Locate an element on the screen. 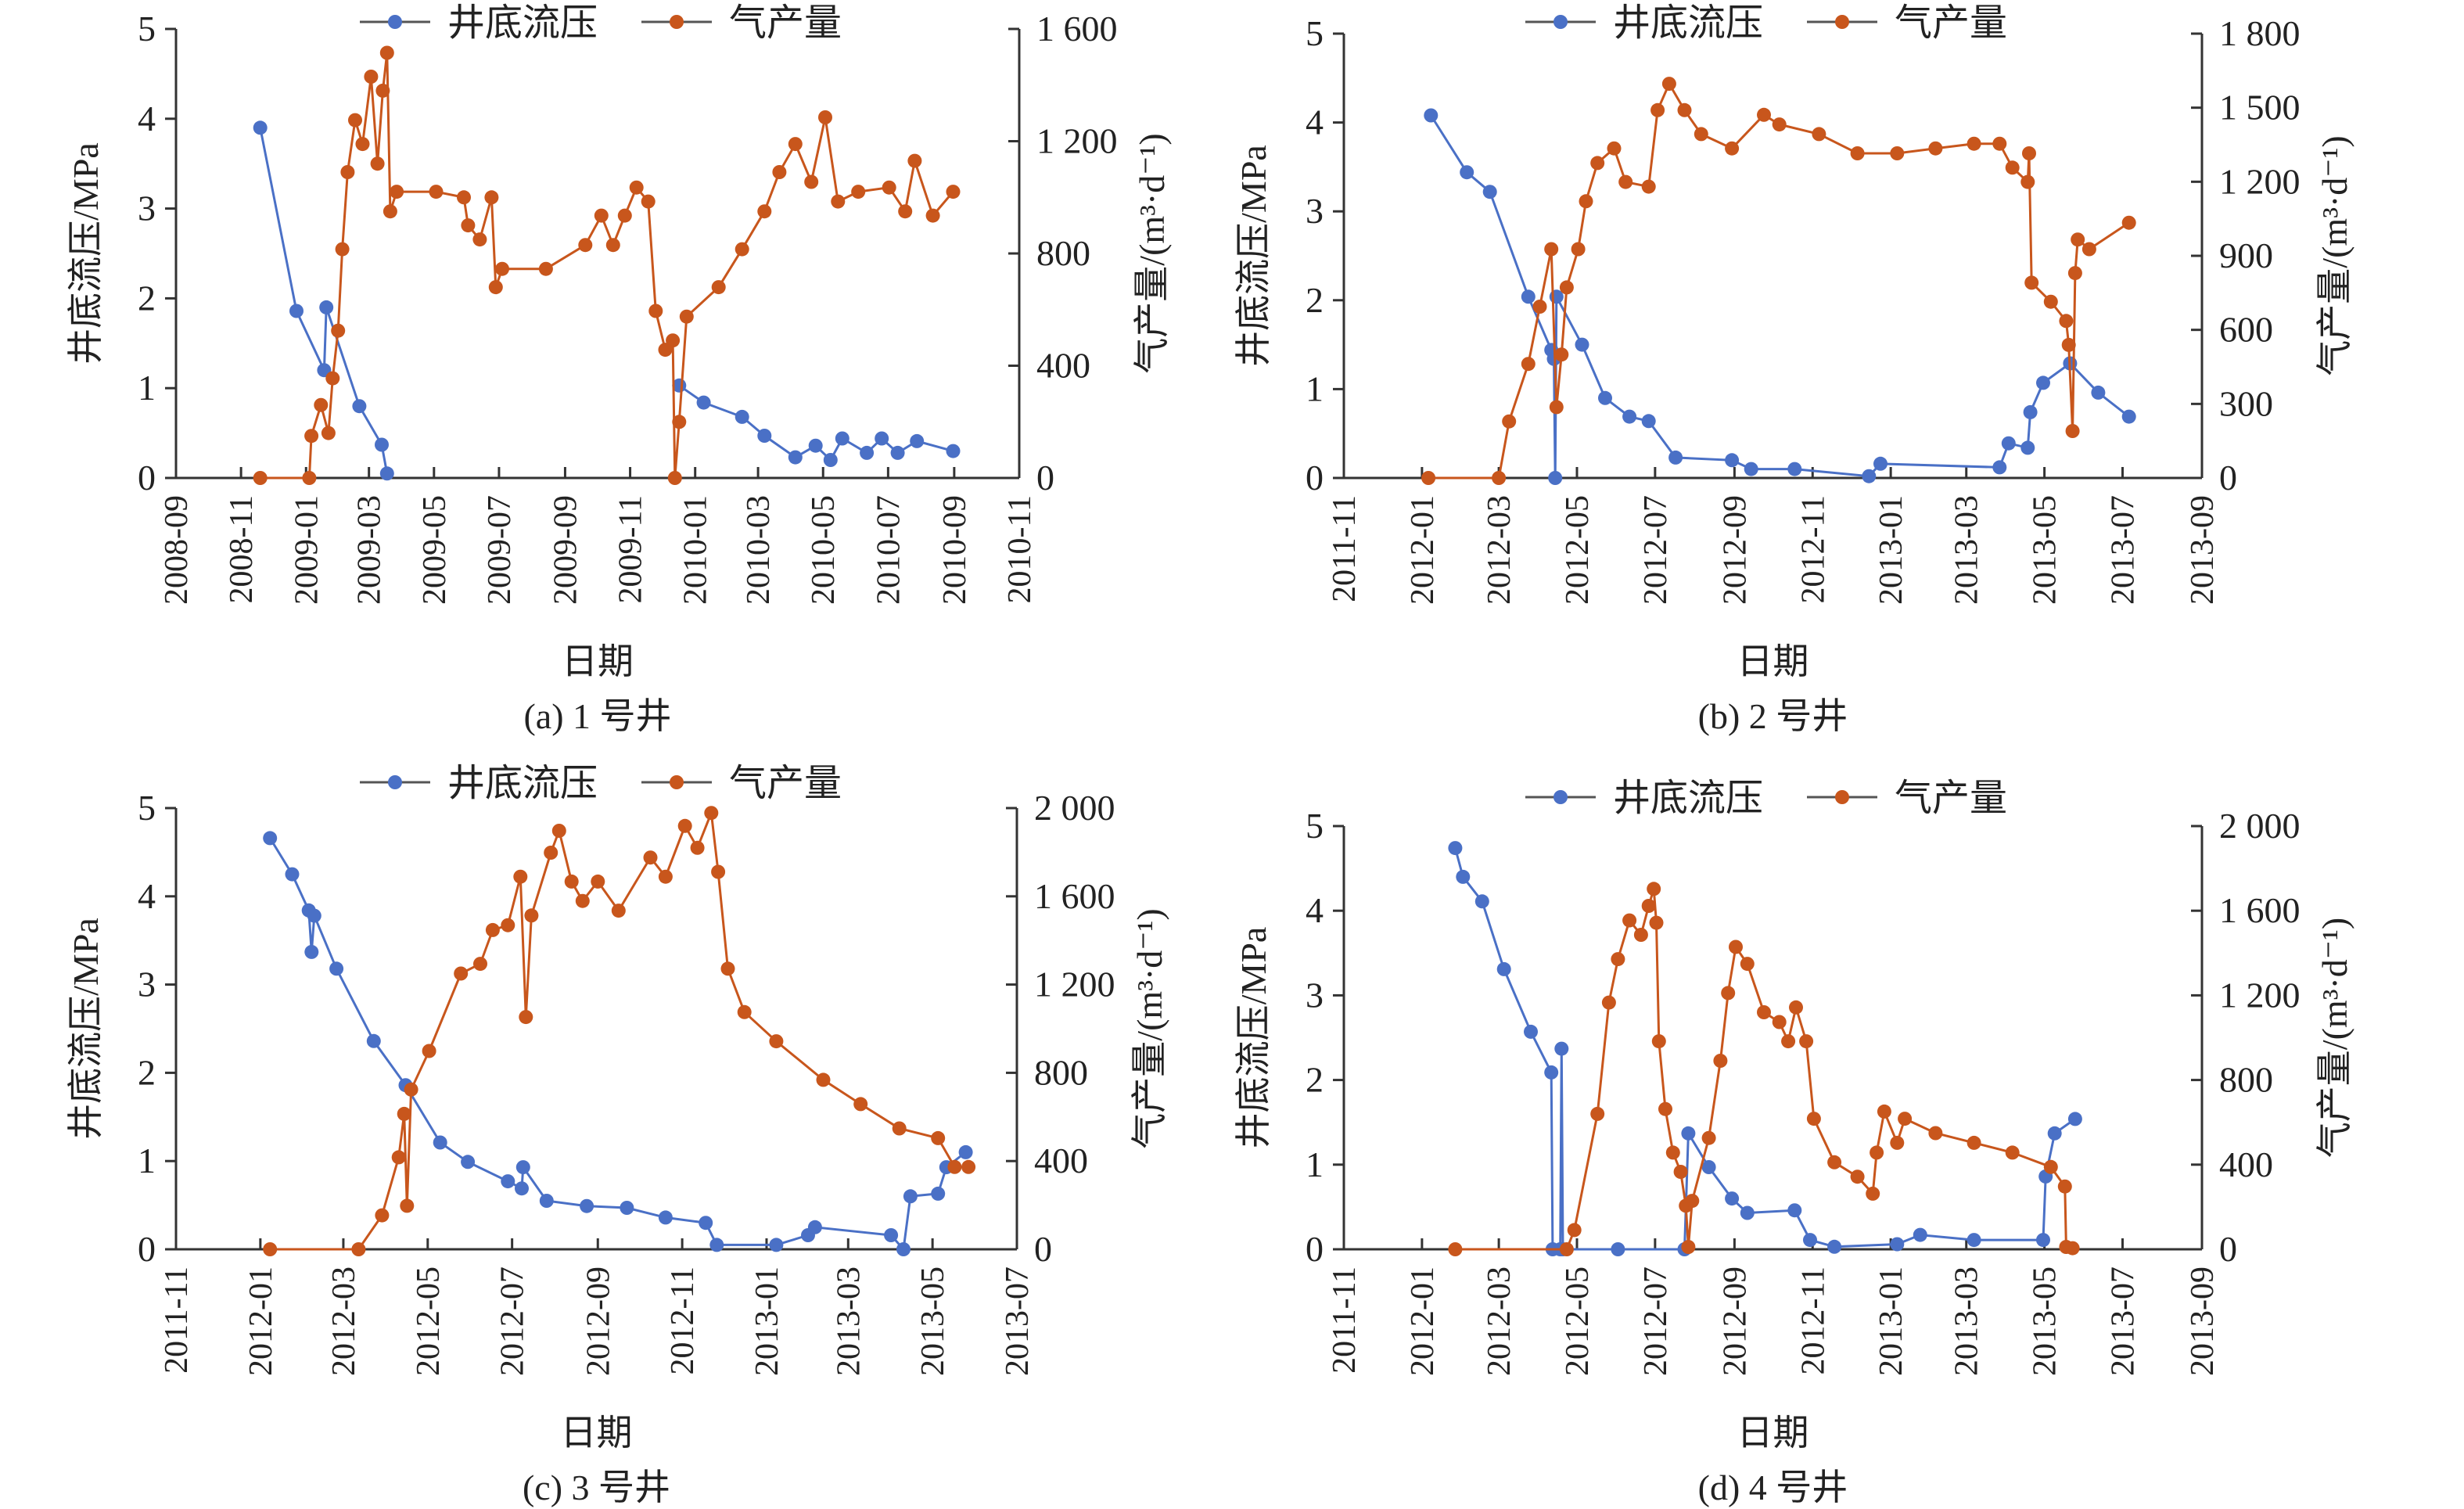  x-tick-label: 2012-11 is located at coordinates (683, 1320).